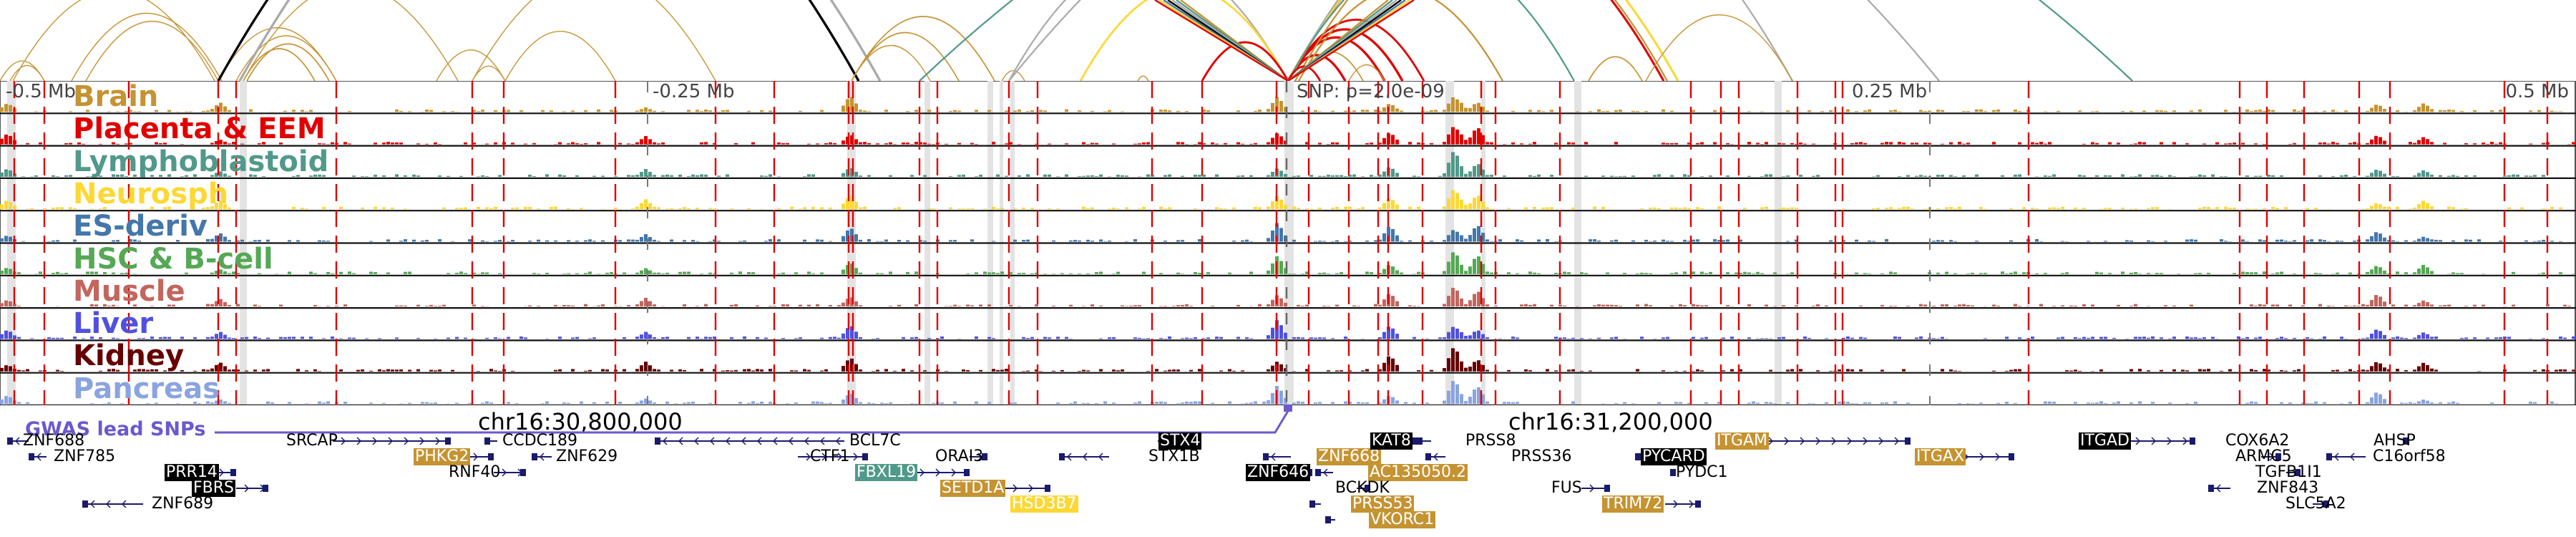 The width and height of the screenshot is (2576, 537). I want to click on gene-label-itgax: ITGAX, so click(1940, 456).